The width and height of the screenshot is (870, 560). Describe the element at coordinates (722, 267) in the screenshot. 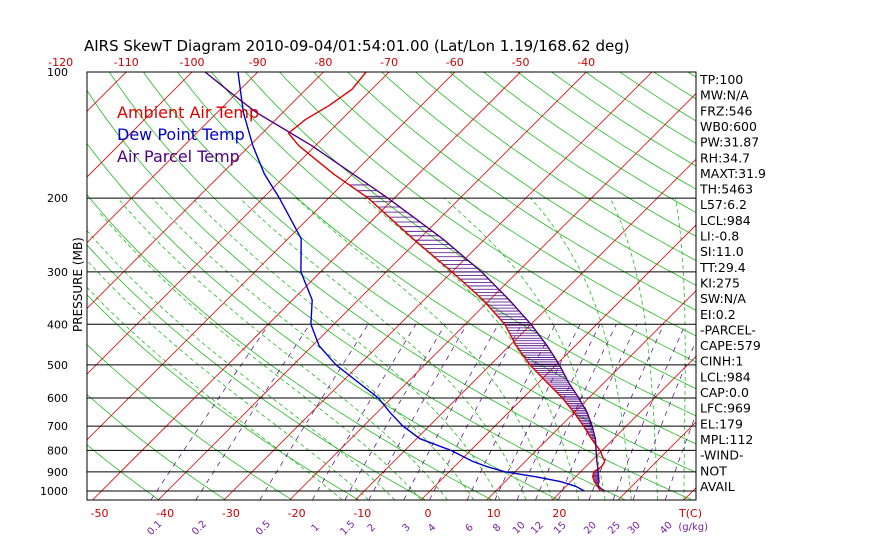

I see `stat-entry: TT:29.4` at that location.